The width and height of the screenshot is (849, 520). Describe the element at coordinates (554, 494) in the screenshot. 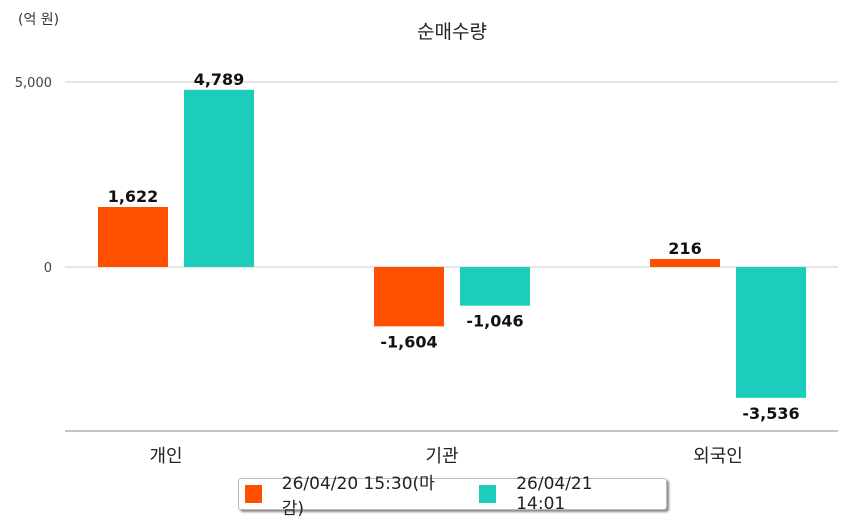

I see `legend-label: 26/04/21 14:01` at that location.